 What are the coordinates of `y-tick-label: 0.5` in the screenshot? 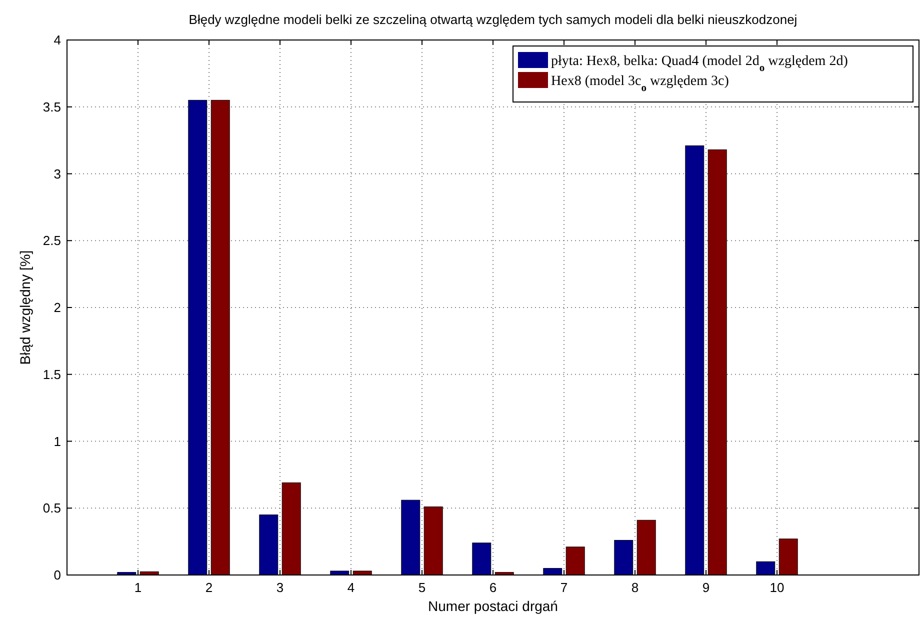 It's located at (51, 508).